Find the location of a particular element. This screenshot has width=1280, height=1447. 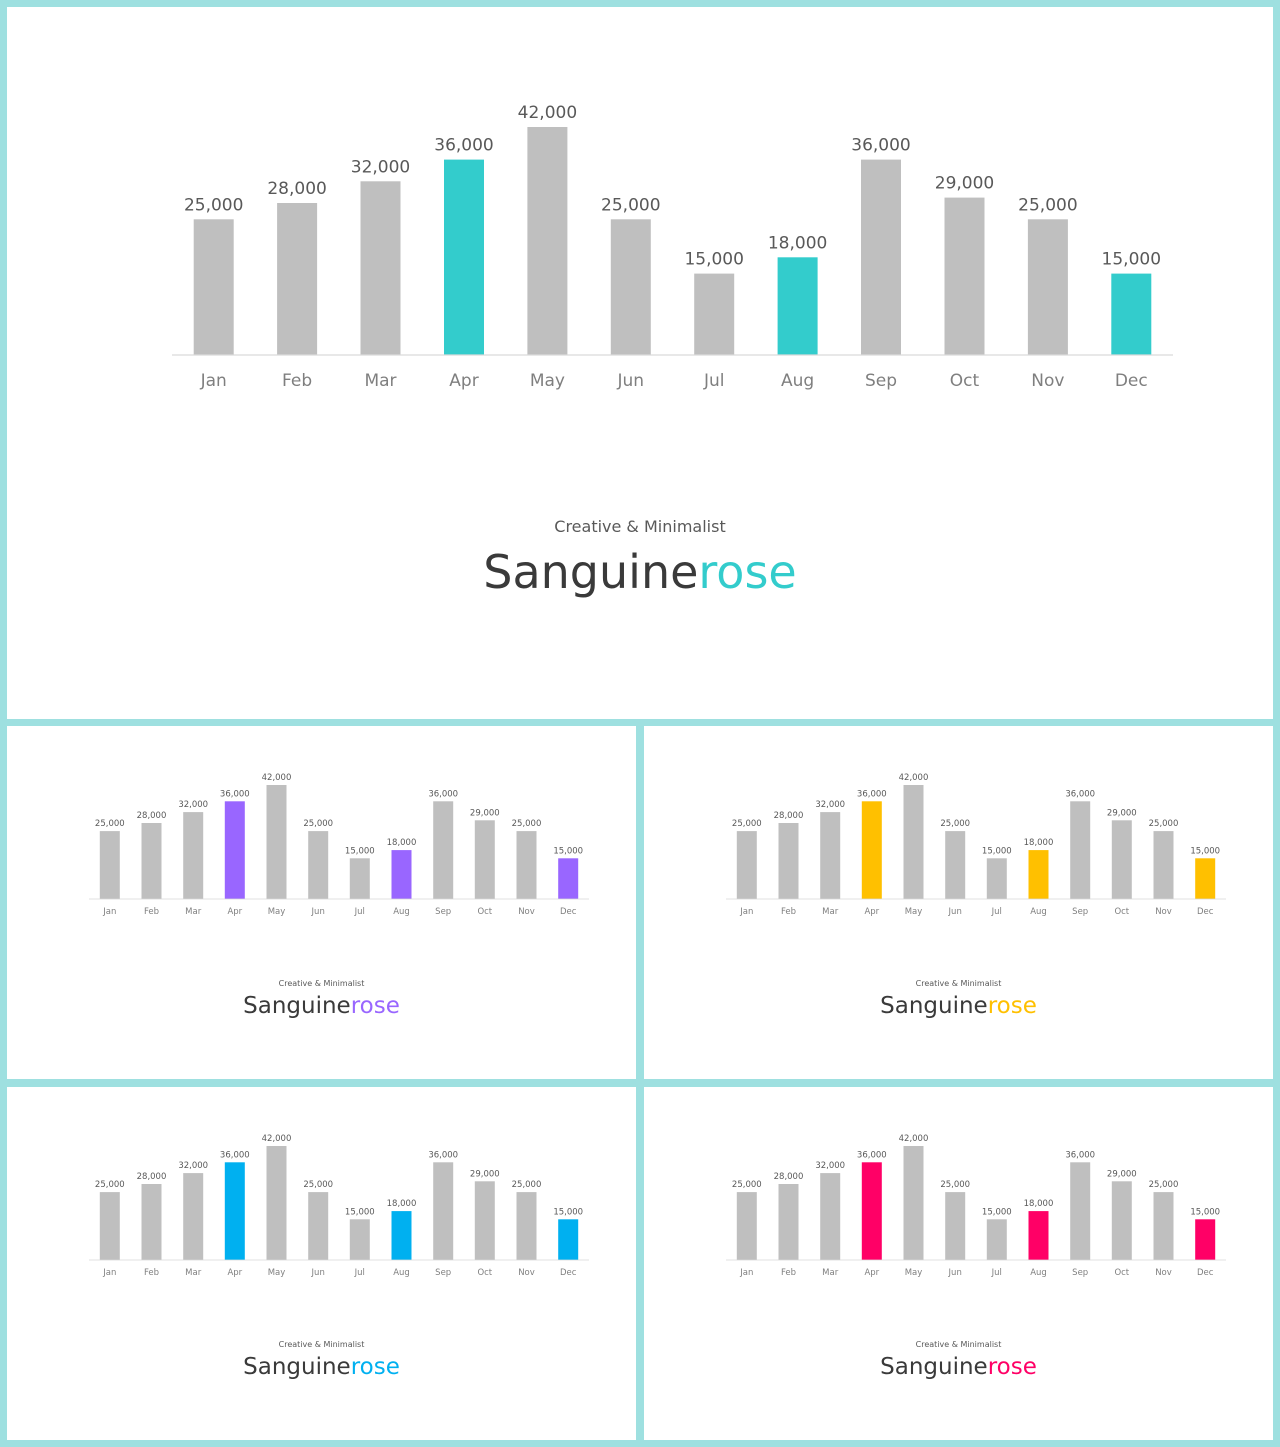

caption: Creative & Minimalist is located at coordinates (958, 983).